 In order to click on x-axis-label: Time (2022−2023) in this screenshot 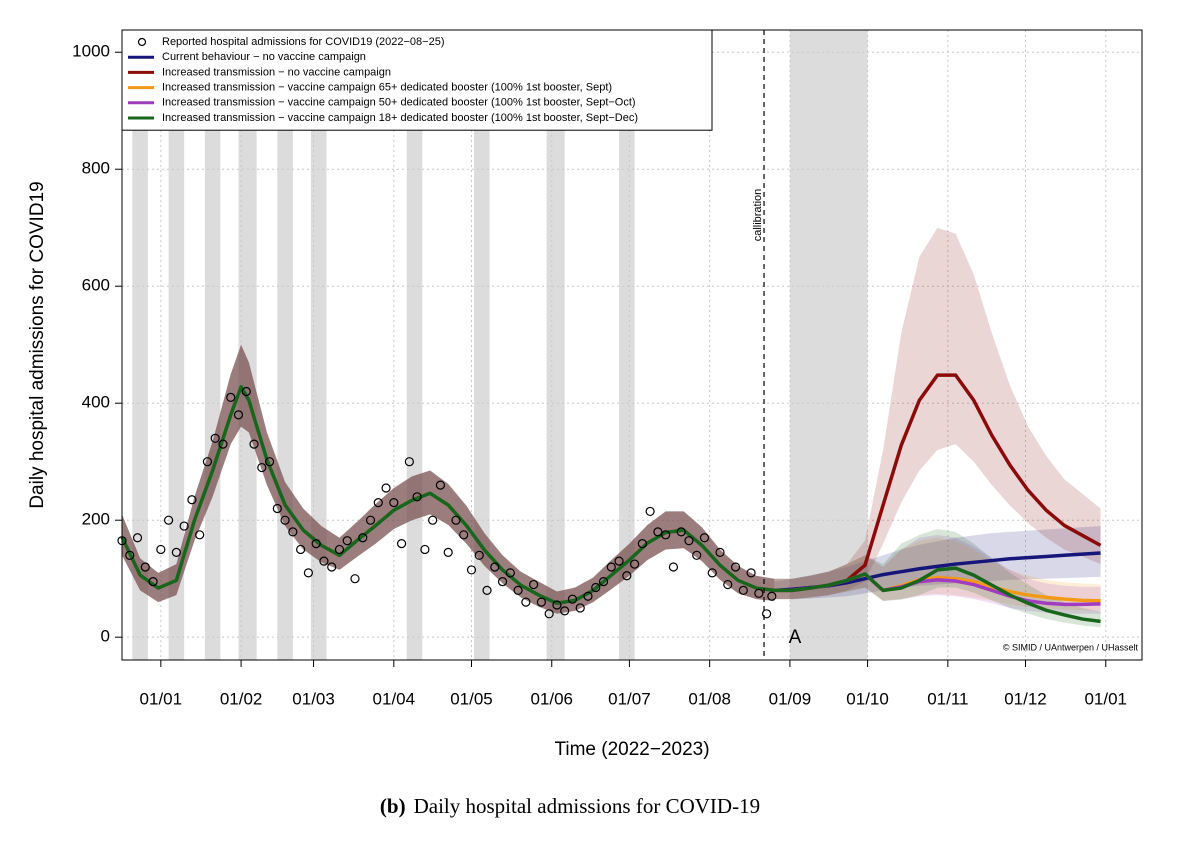, I will do `click(631, 749)`.